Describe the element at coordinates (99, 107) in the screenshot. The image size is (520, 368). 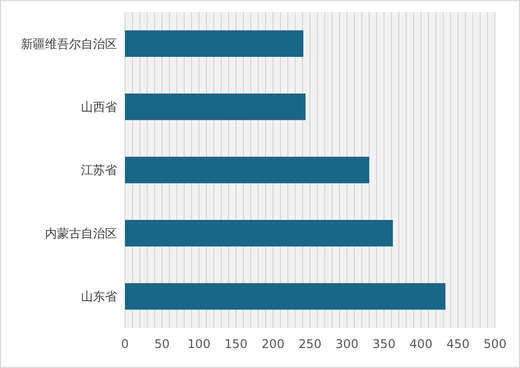
I see `y-tick-label: 山西省` at that location.